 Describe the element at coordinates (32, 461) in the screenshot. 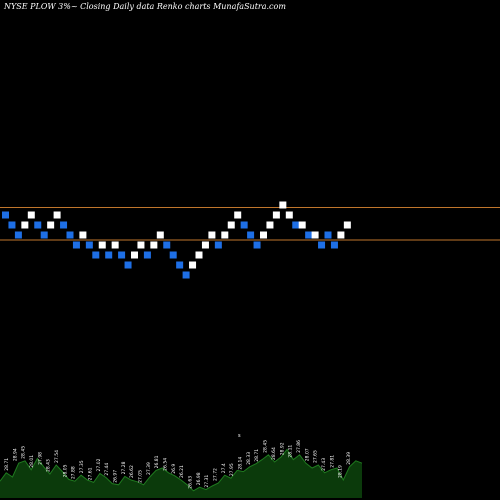

I see `volume-price-label: 28.01` at that location.